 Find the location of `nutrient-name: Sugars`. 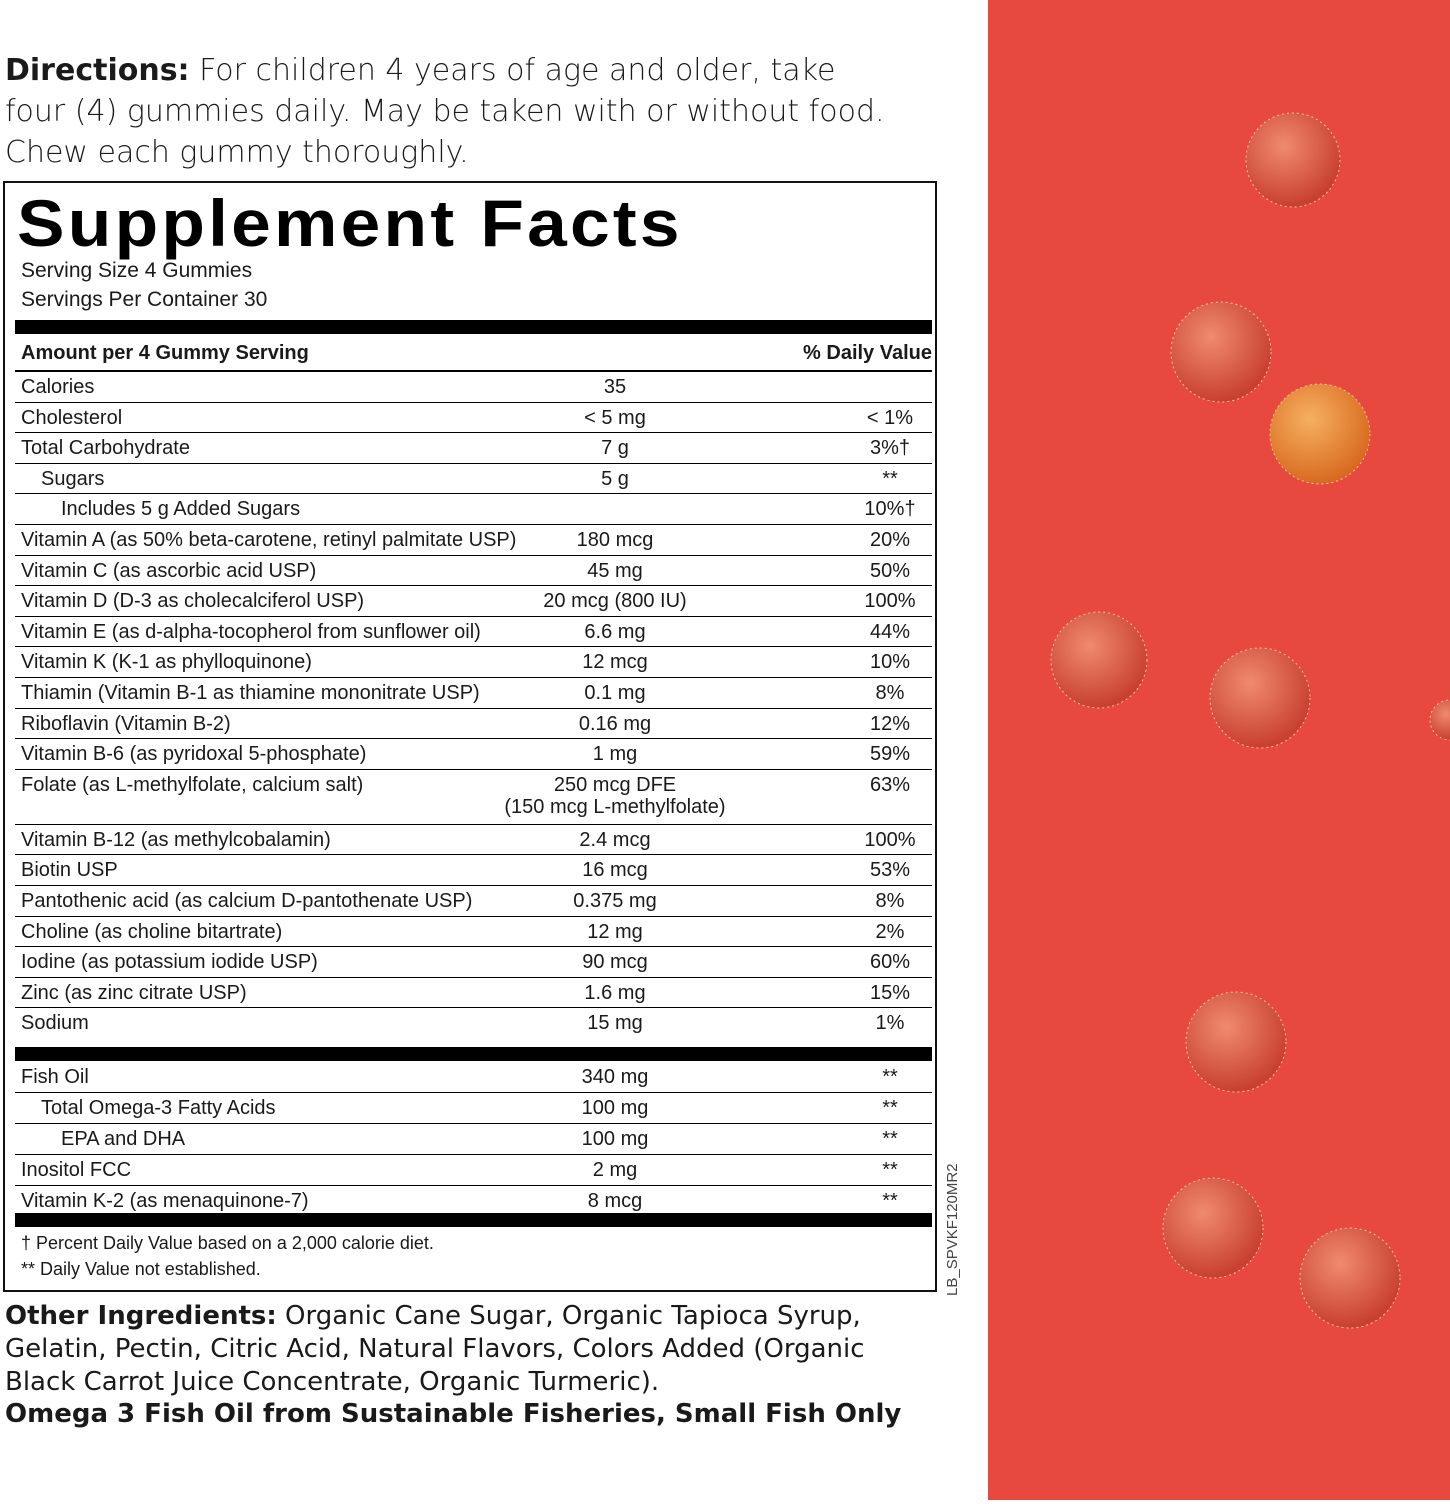

nutrient-name: Sugars is located at coordinates (73, 478).